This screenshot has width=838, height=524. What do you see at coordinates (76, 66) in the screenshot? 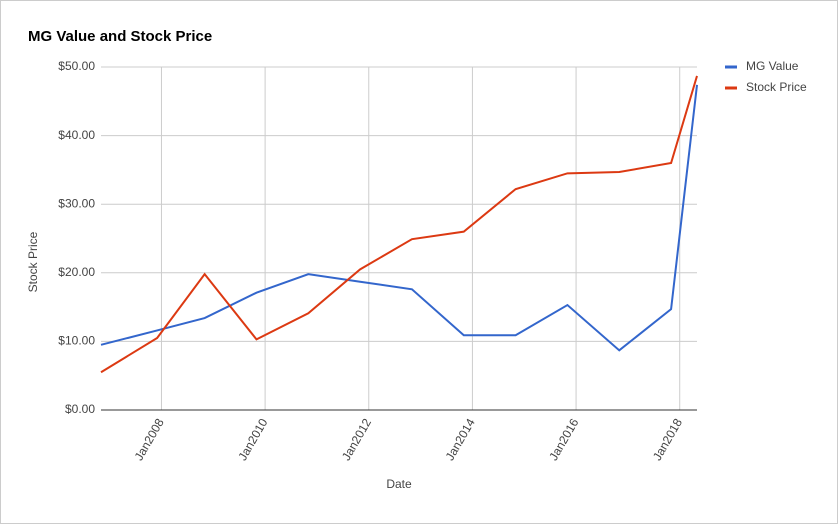
I see `y-tick-label: $50.00` at bounding box center [76, 66].